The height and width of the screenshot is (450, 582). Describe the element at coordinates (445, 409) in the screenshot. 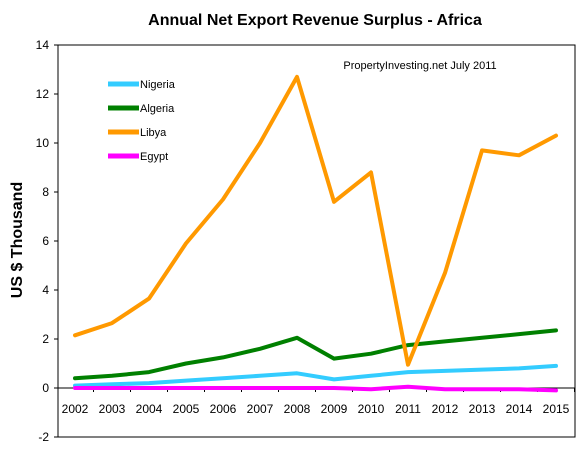

I see `x-tick-label: 2012` at that location.